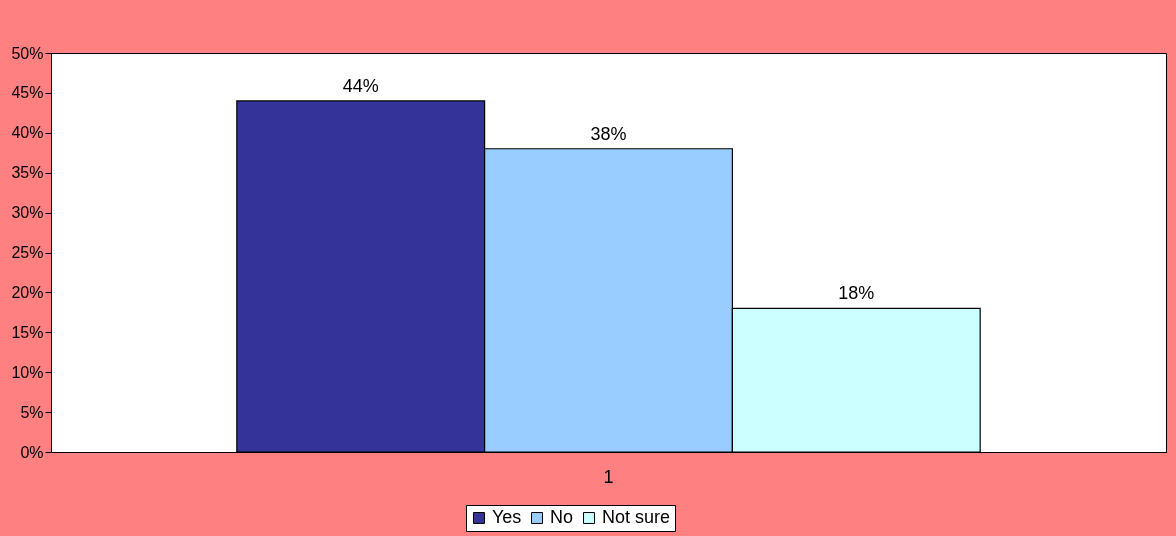 Image resolution: width=1176 pixels, height=536 pixels. I want to click on y-tick-label: 30%, so click(27, 213).